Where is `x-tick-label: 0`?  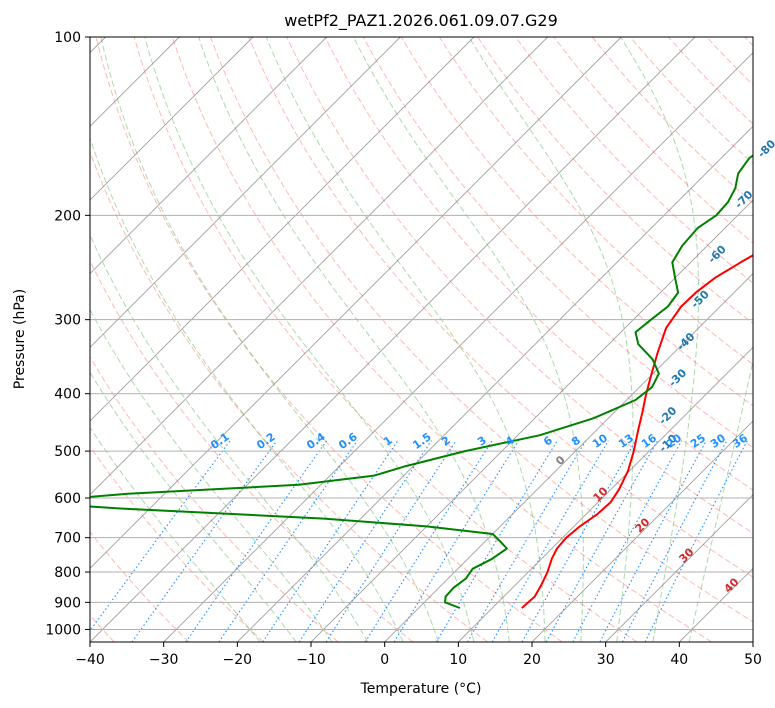 x-tick-label: 0 is located at coordinates (384, 660).